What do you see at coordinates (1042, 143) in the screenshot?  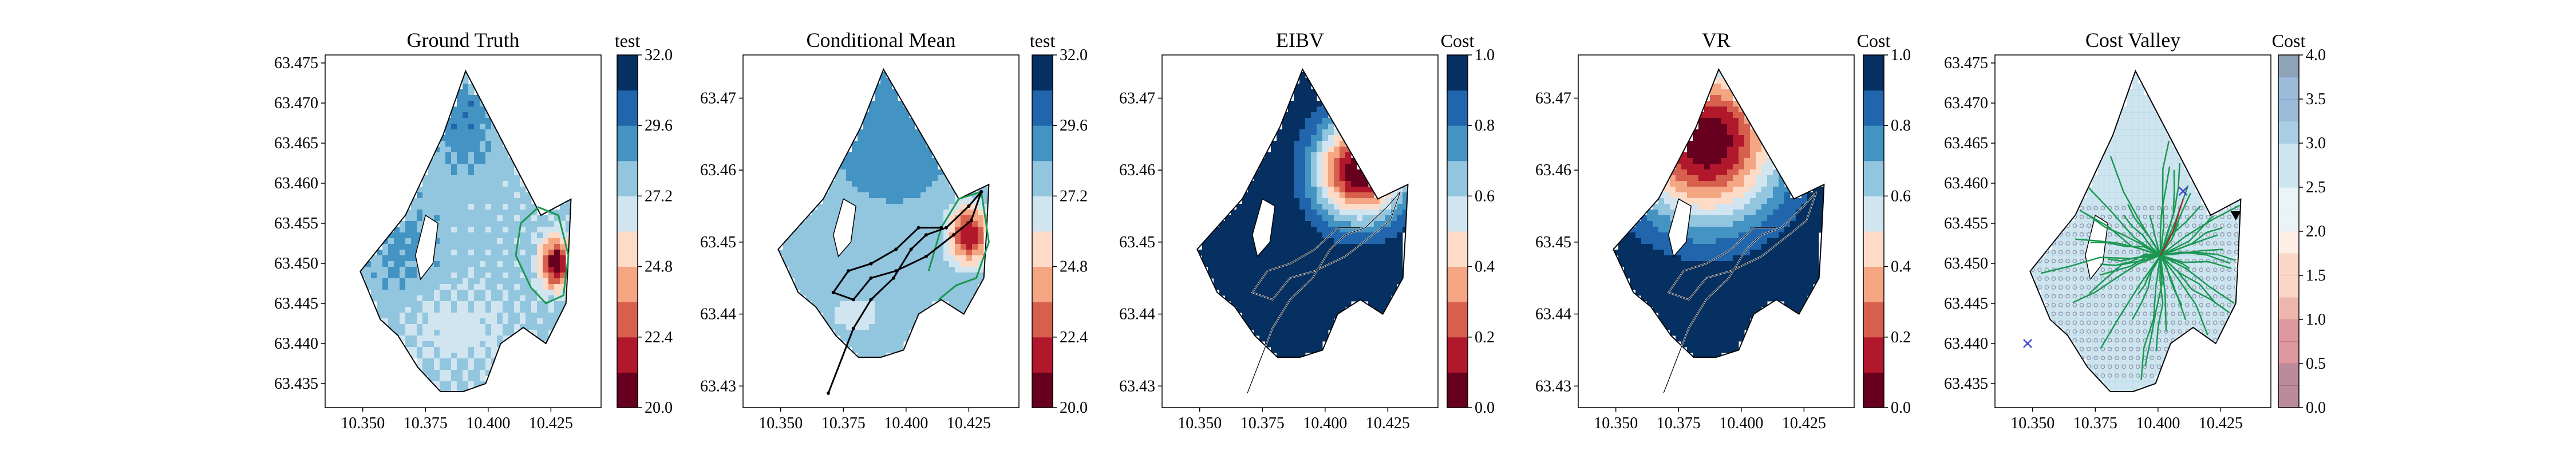 I see `colorbar-band` at bounding box center [1042, 143].